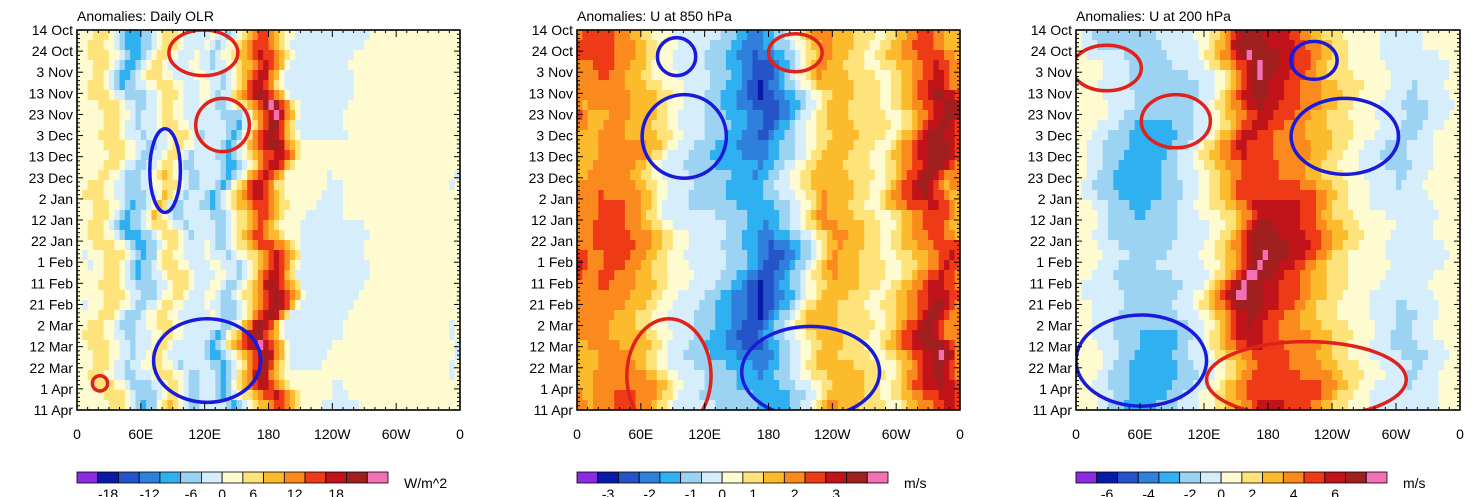  I want to click on colorbar-swatch, so click(211, 477).